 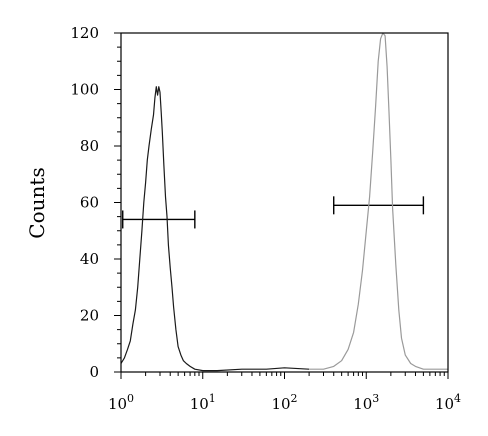 I want to click on x-tick-label: 10², so click(x=284, y=402).